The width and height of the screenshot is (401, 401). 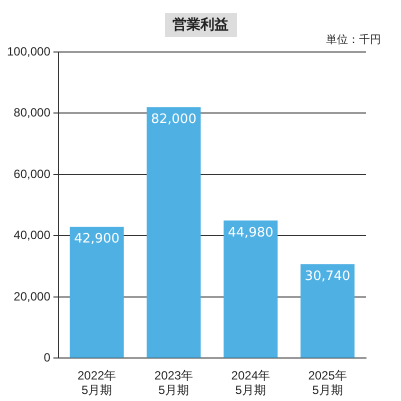 I want to click on data-label: 42,900, so click(x=97, y=239).